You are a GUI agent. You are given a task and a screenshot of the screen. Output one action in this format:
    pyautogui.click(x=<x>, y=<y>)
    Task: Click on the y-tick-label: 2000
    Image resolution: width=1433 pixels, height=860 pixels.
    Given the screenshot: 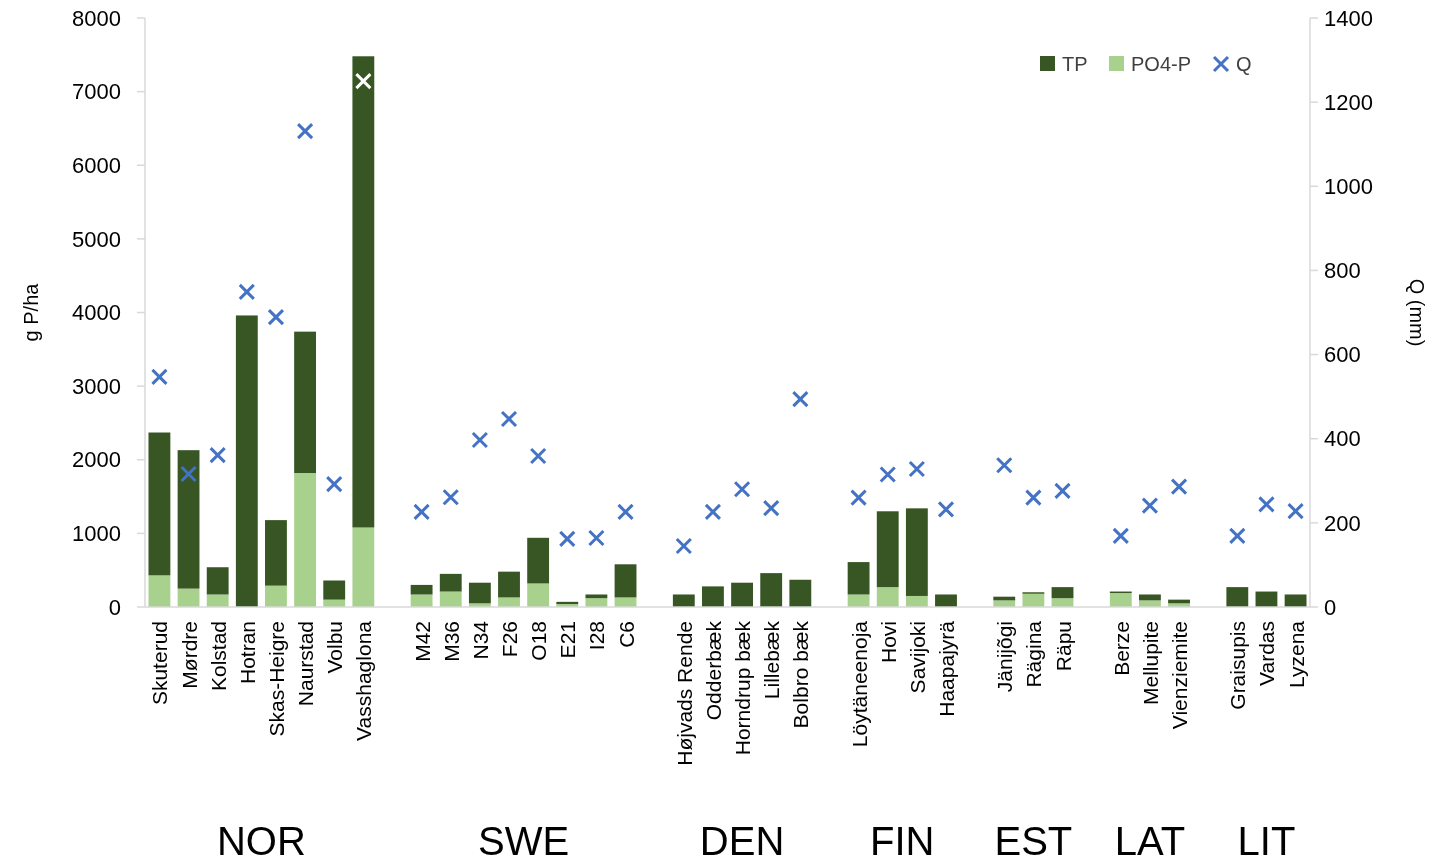 What is the action you would take?
    pyautogui.click(x=96, y=460)
    